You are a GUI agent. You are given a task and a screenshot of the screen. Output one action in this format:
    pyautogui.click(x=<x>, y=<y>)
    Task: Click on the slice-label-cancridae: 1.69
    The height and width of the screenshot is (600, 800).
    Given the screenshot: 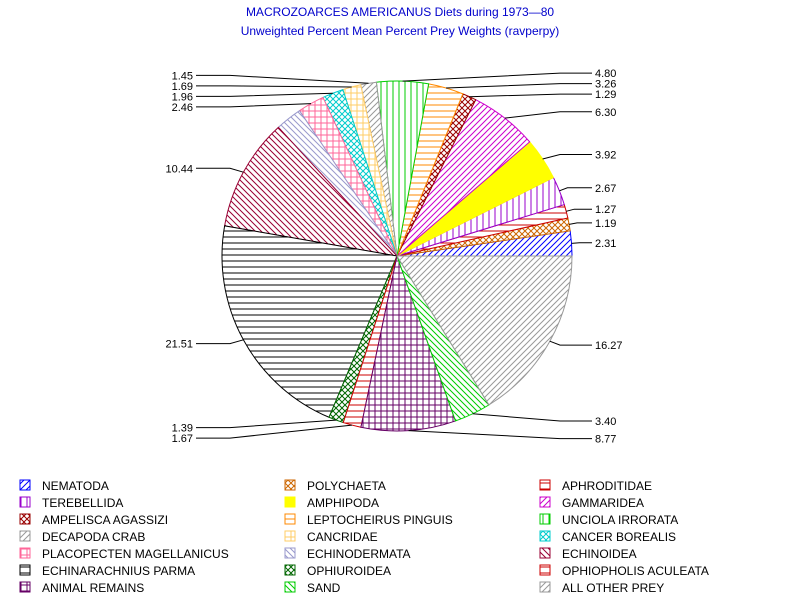 What is the action you would take?
    pyautogui.click(x=182, y=87)
    